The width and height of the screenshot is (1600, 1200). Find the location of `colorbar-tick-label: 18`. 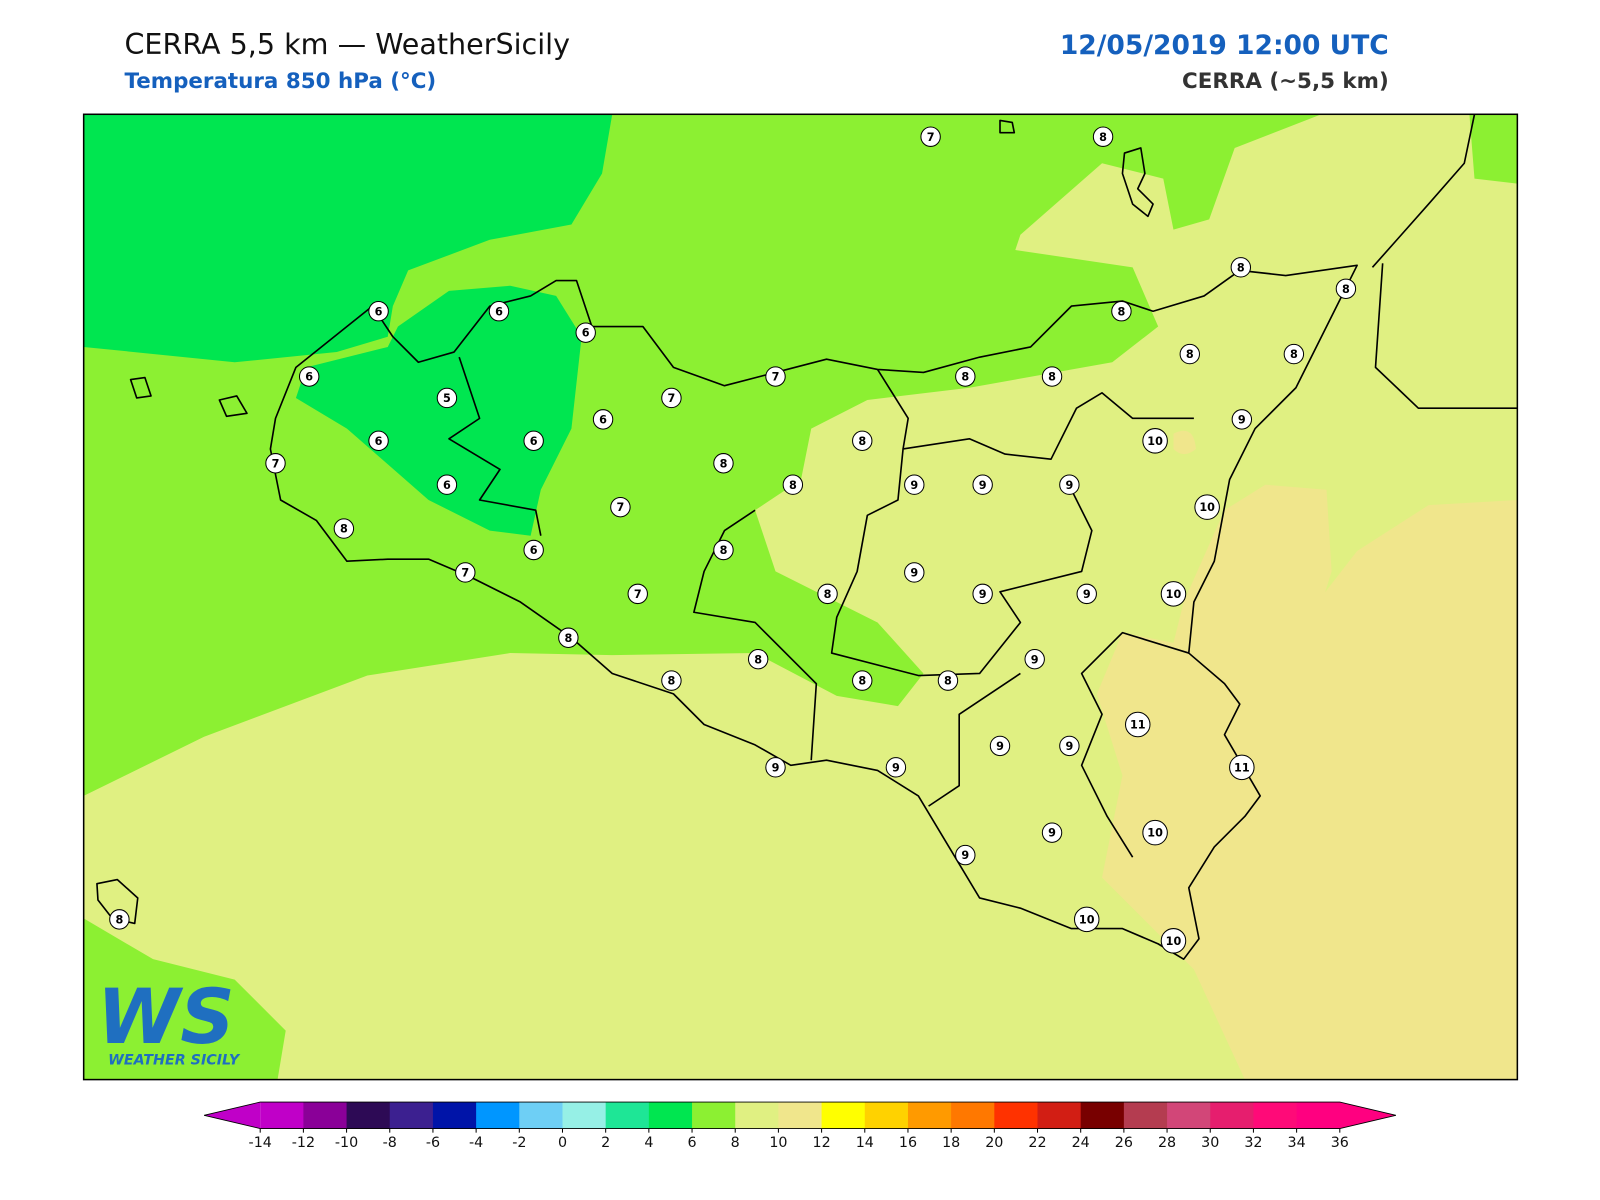

colorbar-tick-label: 18 is located at coordinates (951, 1143).